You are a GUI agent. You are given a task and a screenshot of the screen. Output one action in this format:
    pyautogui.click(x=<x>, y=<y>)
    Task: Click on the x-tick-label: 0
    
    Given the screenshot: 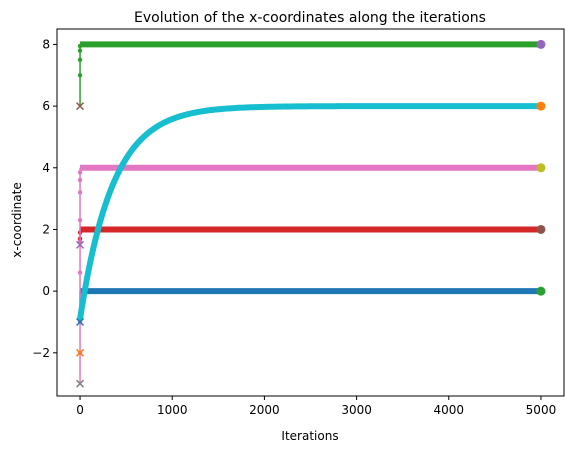 What is the action you would take?
    pyautogui.click(x=80, y=410)
    